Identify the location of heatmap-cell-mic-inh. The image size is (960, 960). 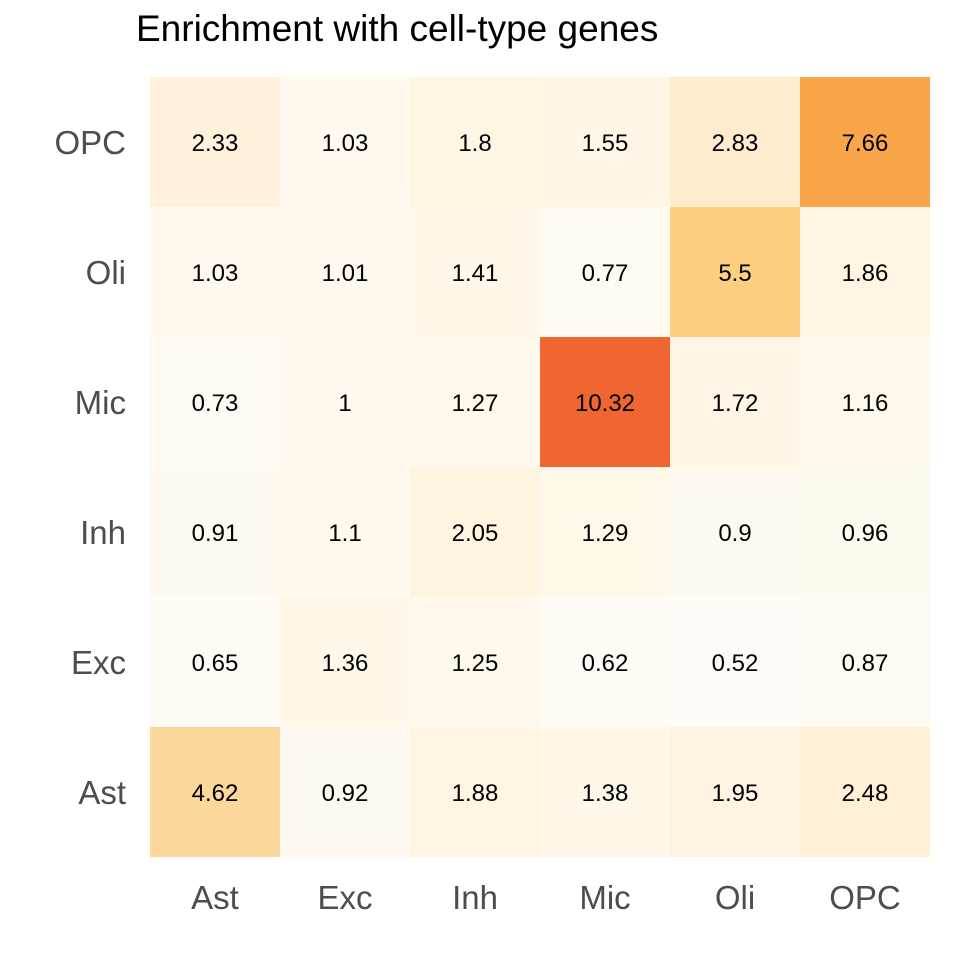
(475, 402).